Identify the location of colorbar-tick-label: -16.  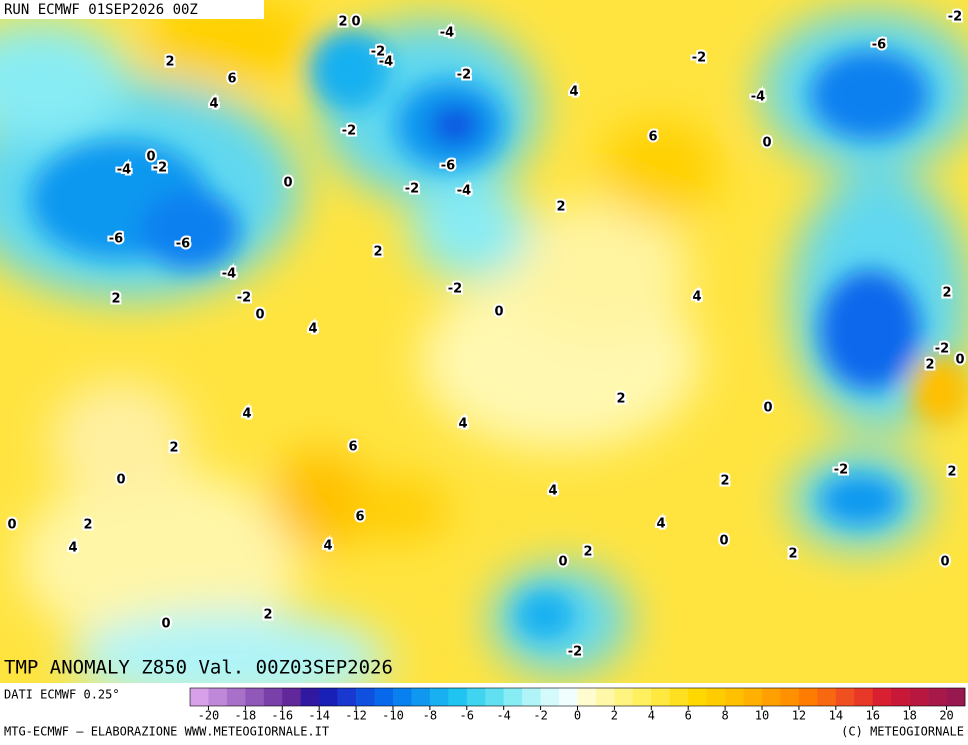
(282, 716).